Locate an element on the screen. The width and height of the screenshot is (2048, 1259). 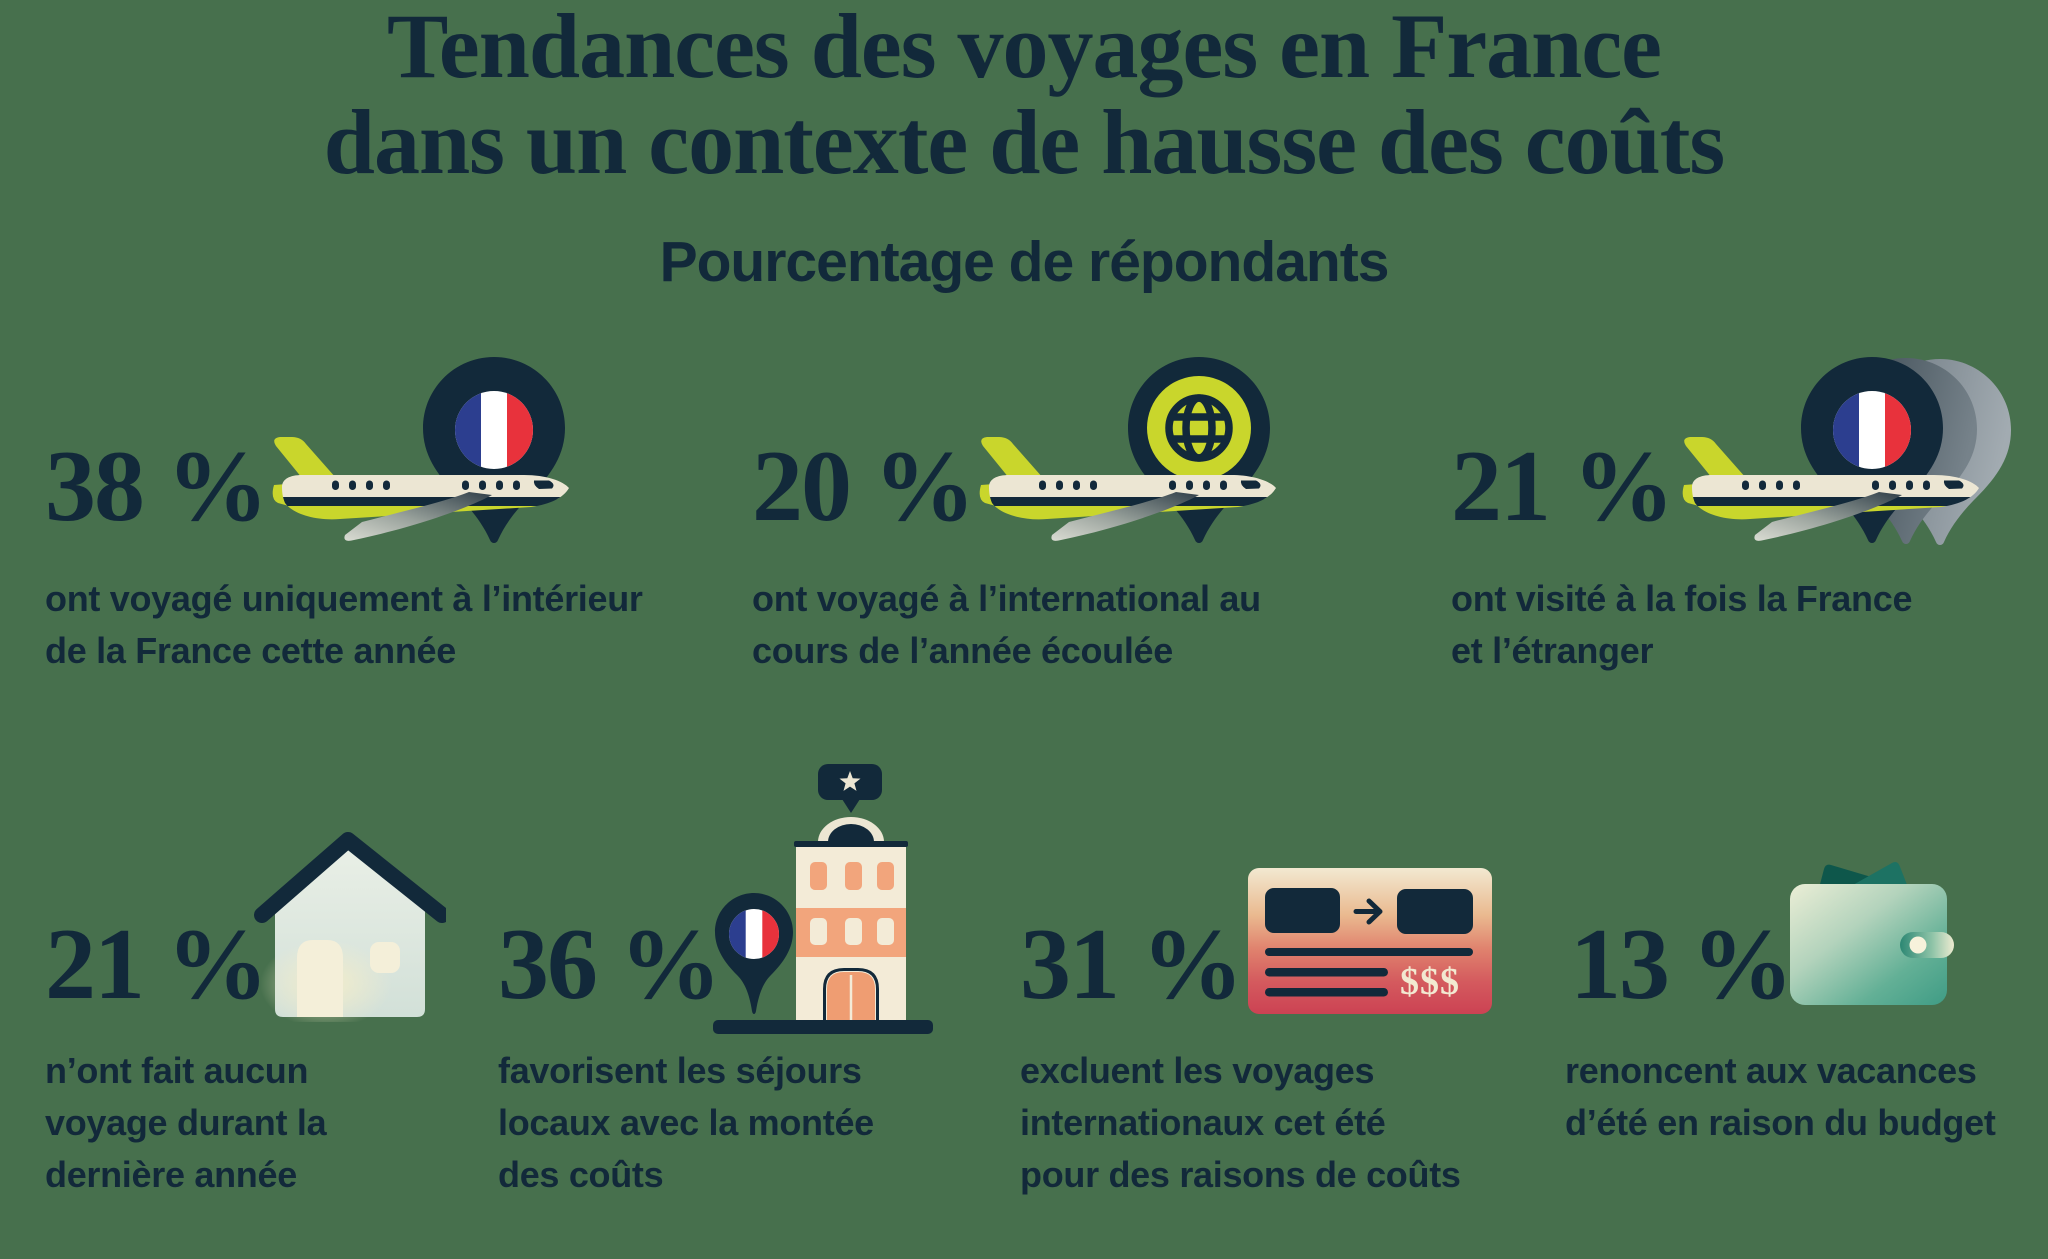
title-line-1: Tendances des voyages en France is located at coordinates (1024, 48).